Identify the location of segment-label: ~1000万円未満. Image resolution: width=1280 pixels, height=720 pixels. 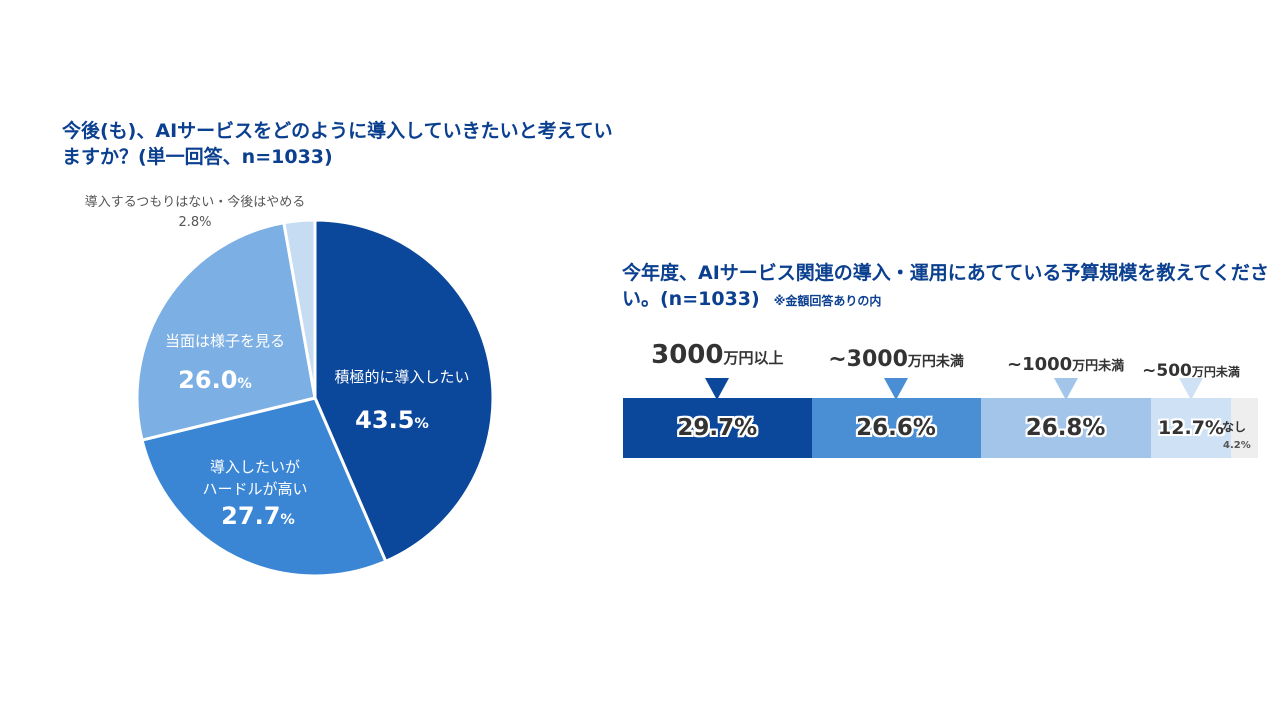
(1065, 364).